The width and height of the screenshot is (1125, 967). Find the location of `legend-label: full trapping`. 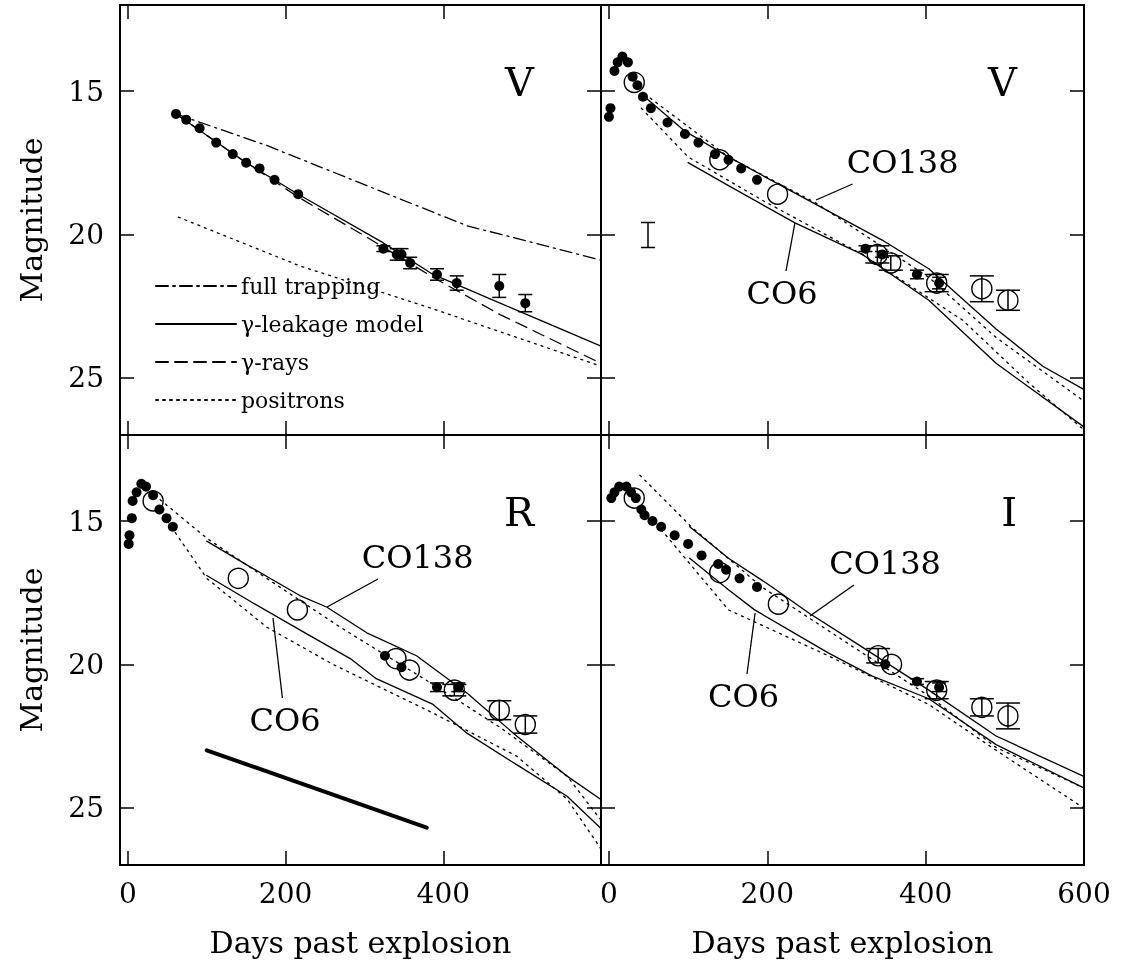

legend-label: full trapping is located at coordinates (311, 286).